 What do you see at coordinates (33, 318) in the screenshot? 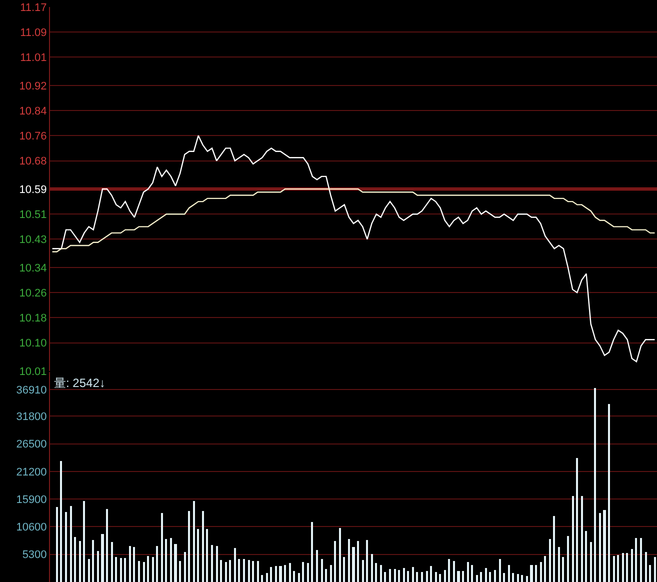
I see `y-tick-label: 10.18` at bounding box center [33, 318].